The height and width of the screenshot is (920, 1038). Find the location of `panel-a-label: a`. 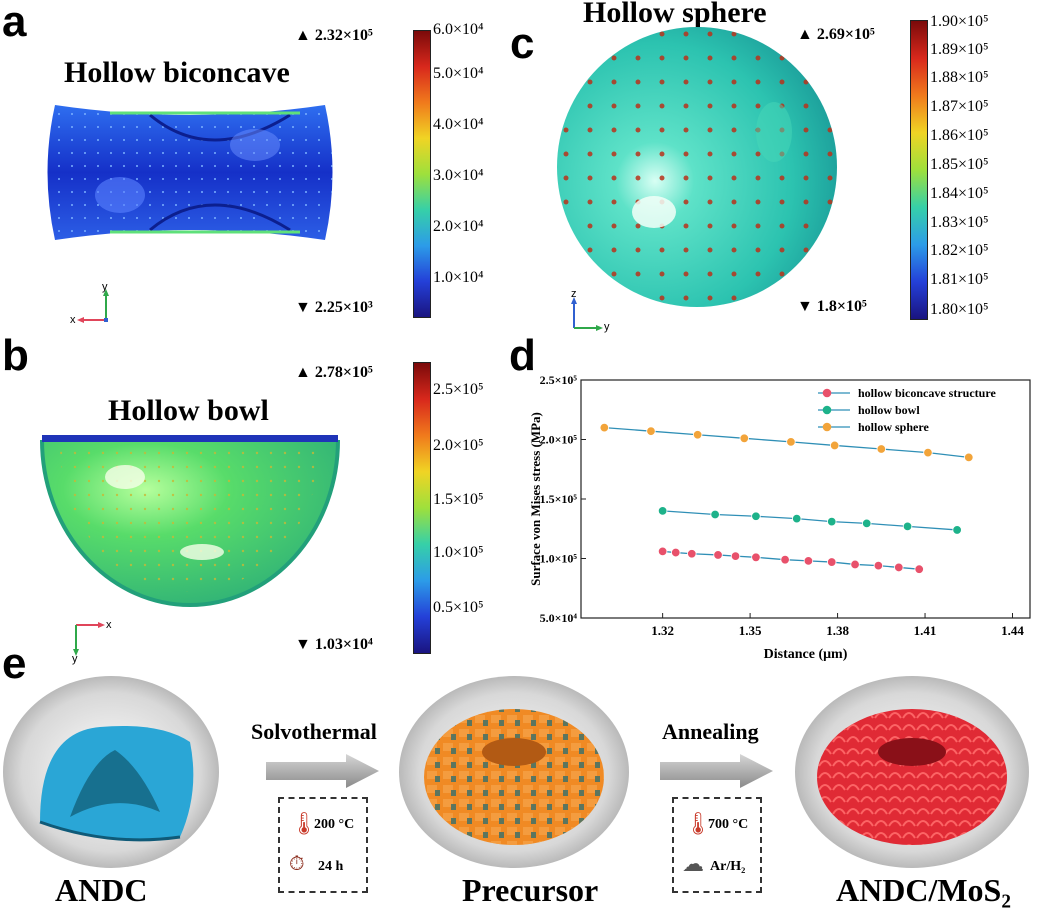

panel-a-label: a is located at coordinates (14, 23).